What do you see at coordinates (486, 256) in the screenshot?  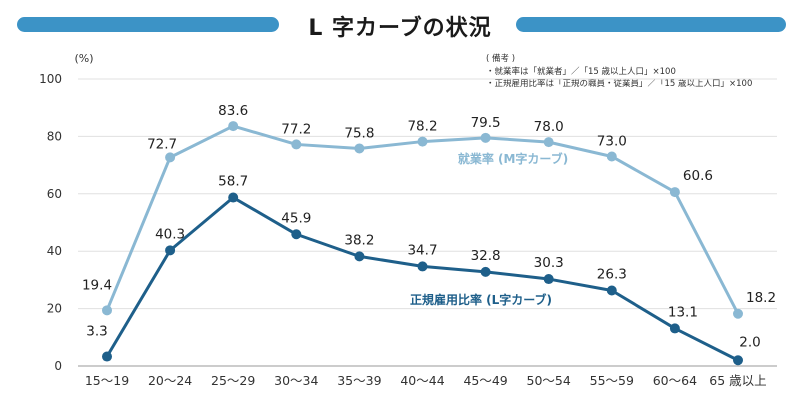 I see `data-label: 32.8` at bounding box center [486, 256].